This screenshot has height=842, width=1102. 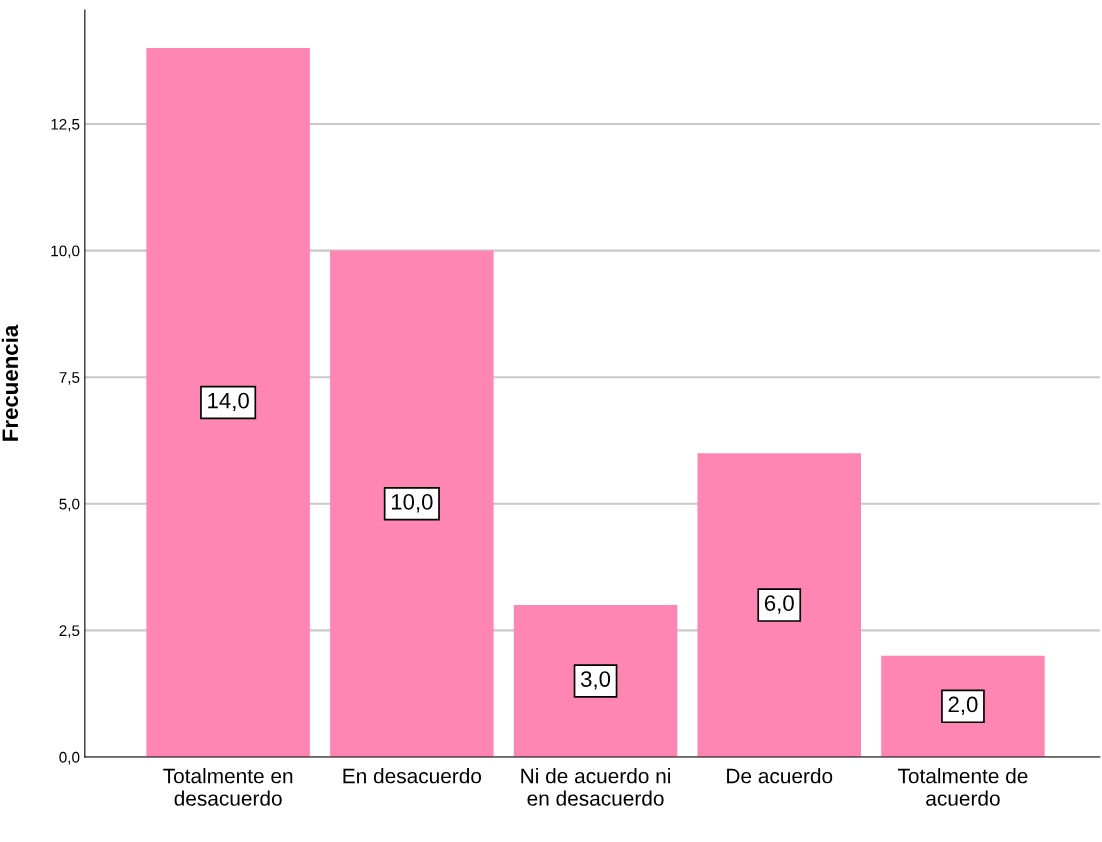 I want to click on x-tick-label: Totalmente de acuerdo, so click(x=962, y=787).